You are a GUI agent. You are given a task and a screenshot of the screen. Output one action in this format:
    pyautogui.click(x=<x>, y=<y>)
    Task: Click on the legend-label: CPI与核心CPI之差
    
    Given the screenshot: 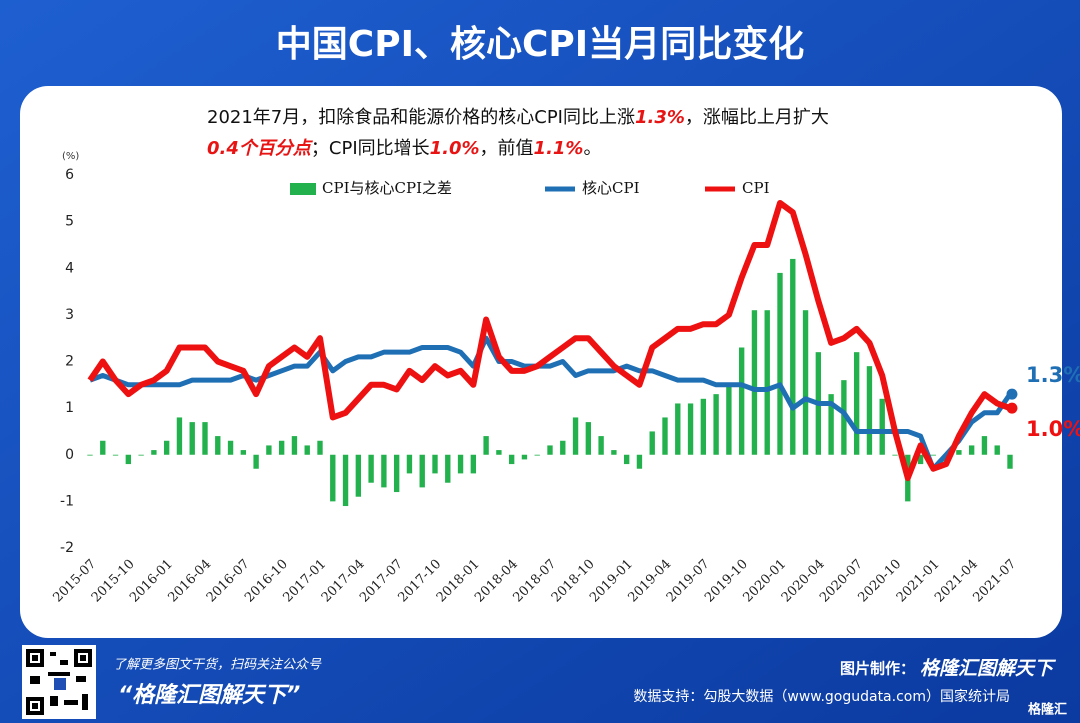 What is the action you would take?
    pyautogui.click(x=387, y=188)
    